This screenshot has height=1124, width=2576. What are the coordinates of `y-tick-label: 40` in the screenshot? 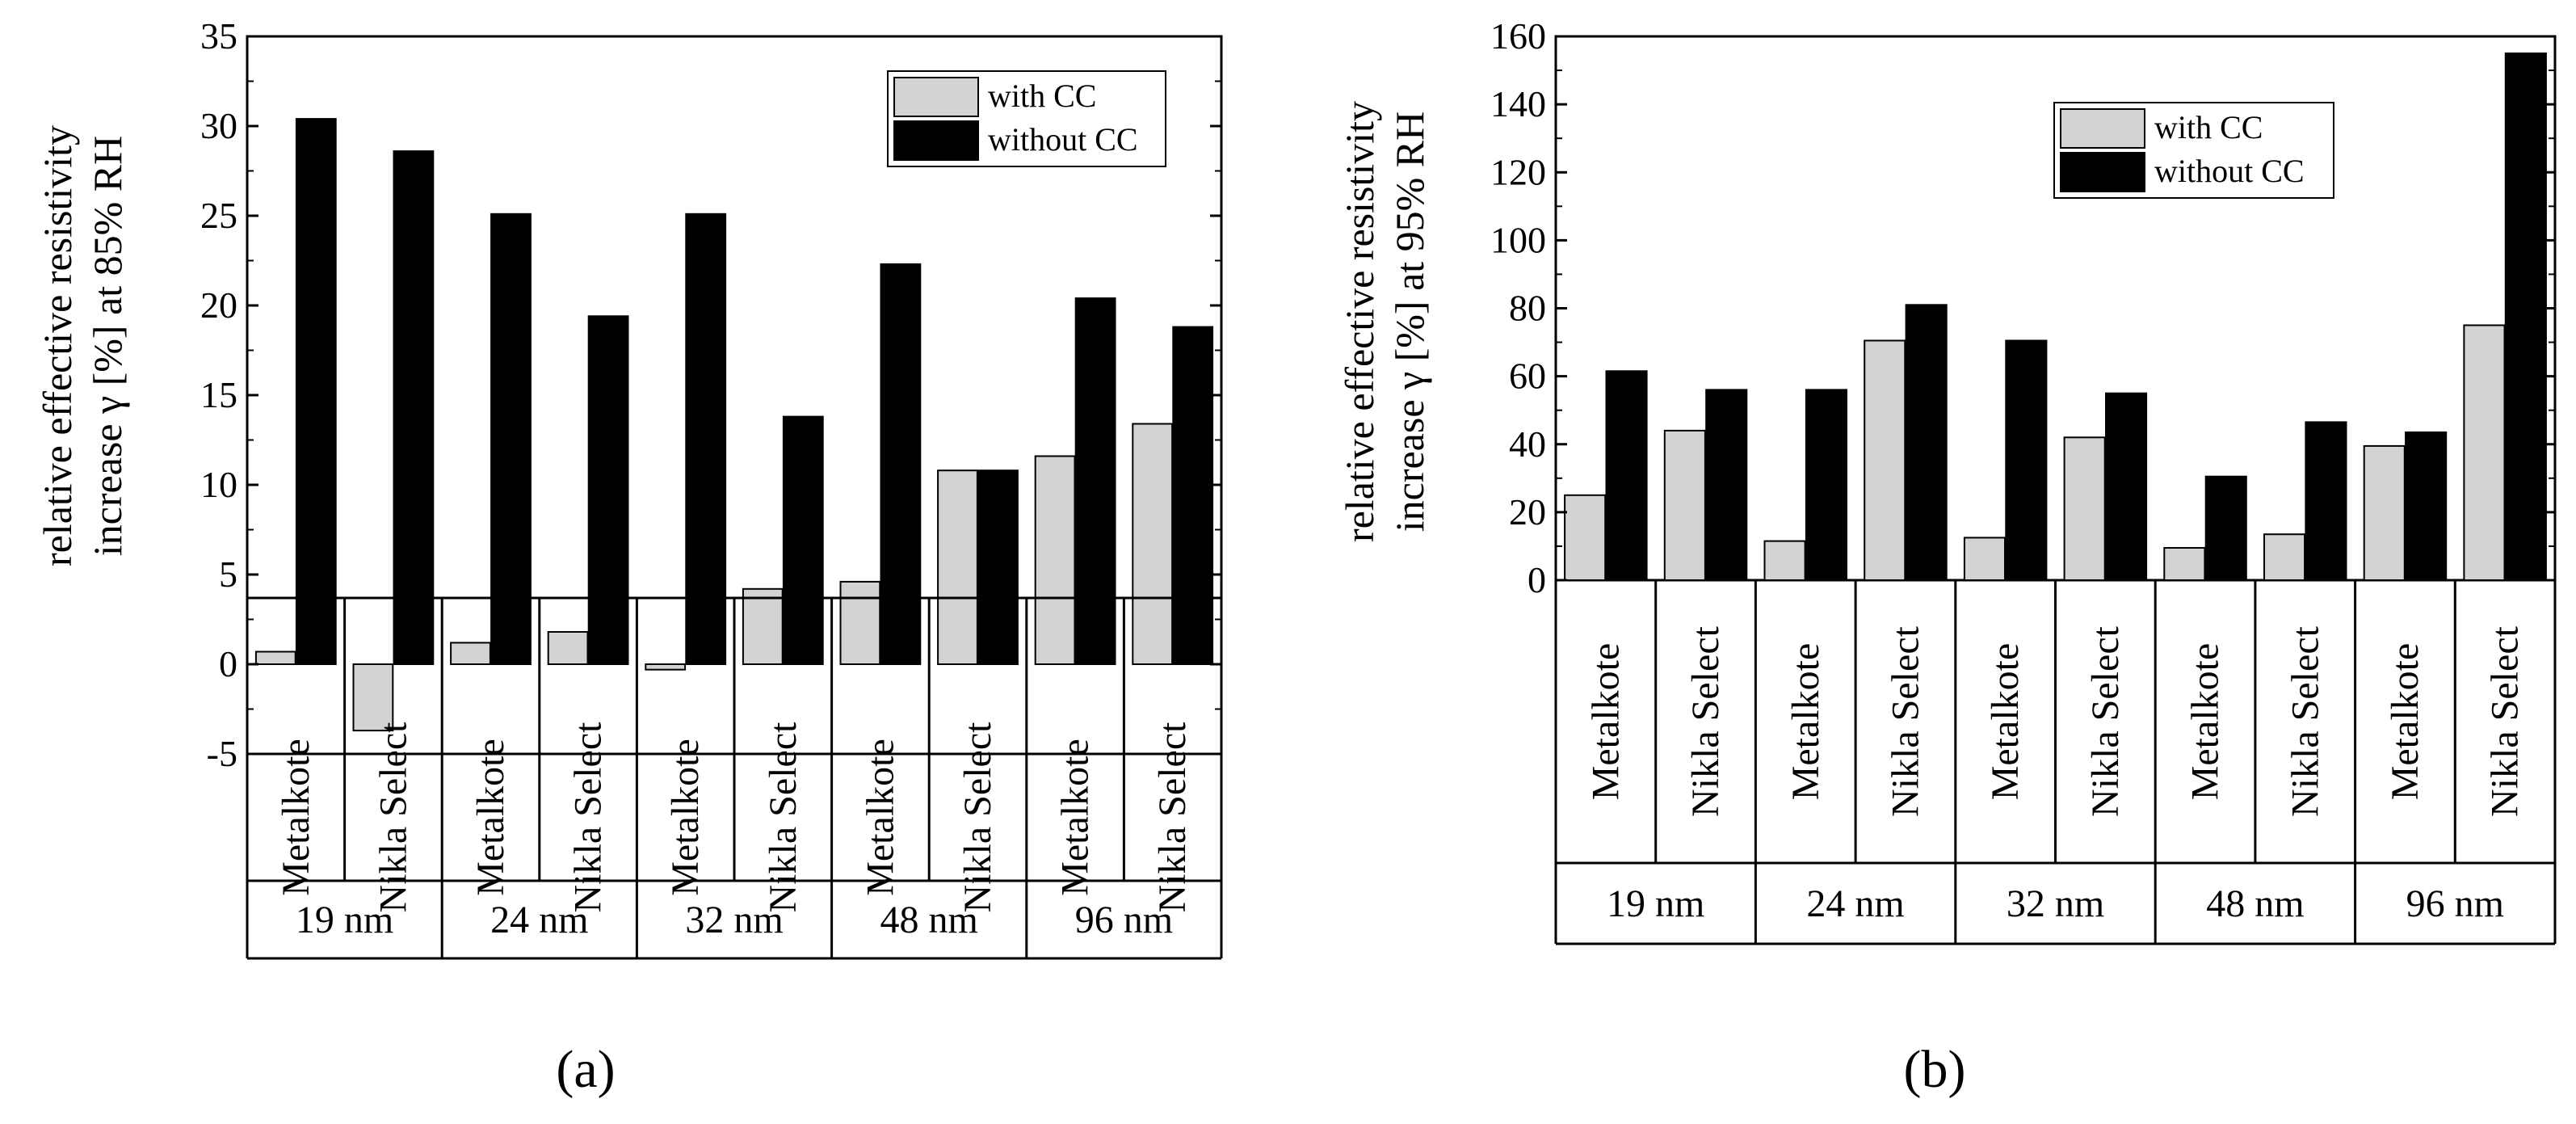 It's located at (1528, 444).